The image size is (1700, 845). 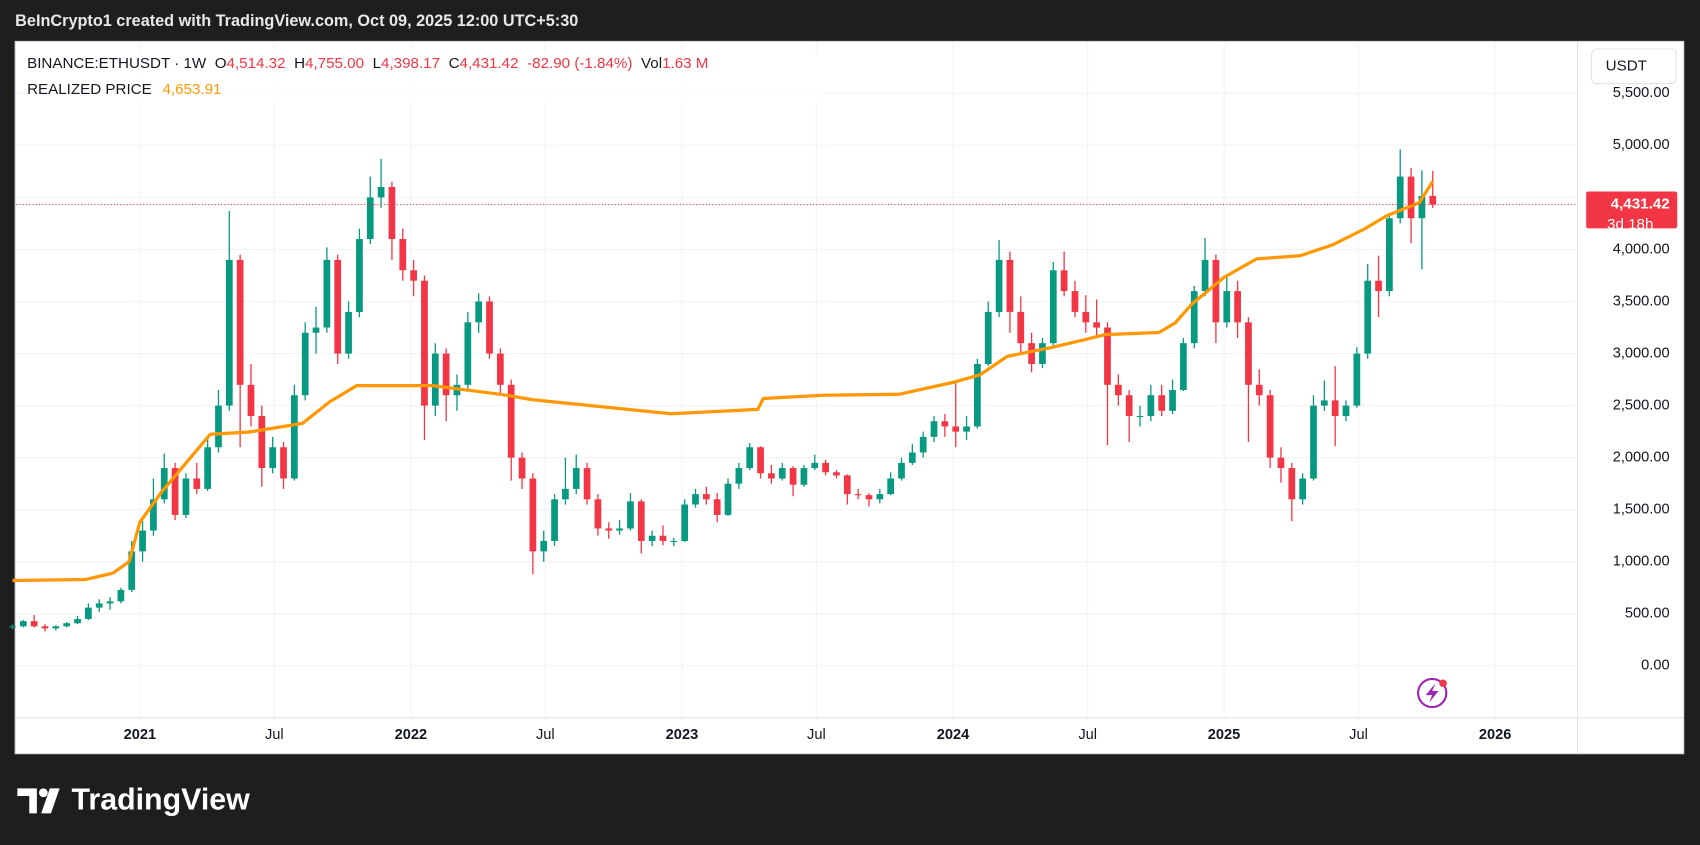 I want to click on currency-label: USDT, so click(x=1626, y=65).